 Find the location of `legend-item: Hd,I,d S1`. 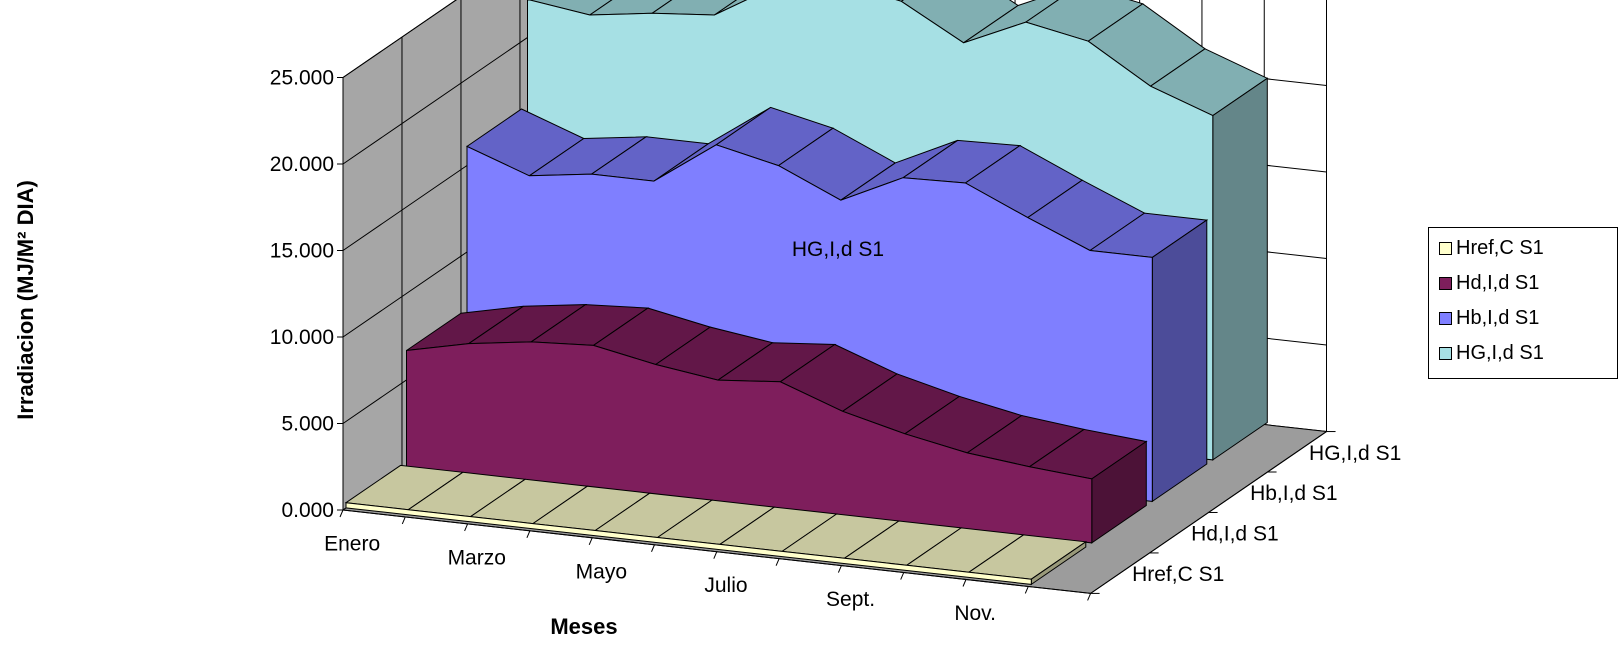

legend-item: Hd,I,d S1 is located at coordinates (1489, 283).